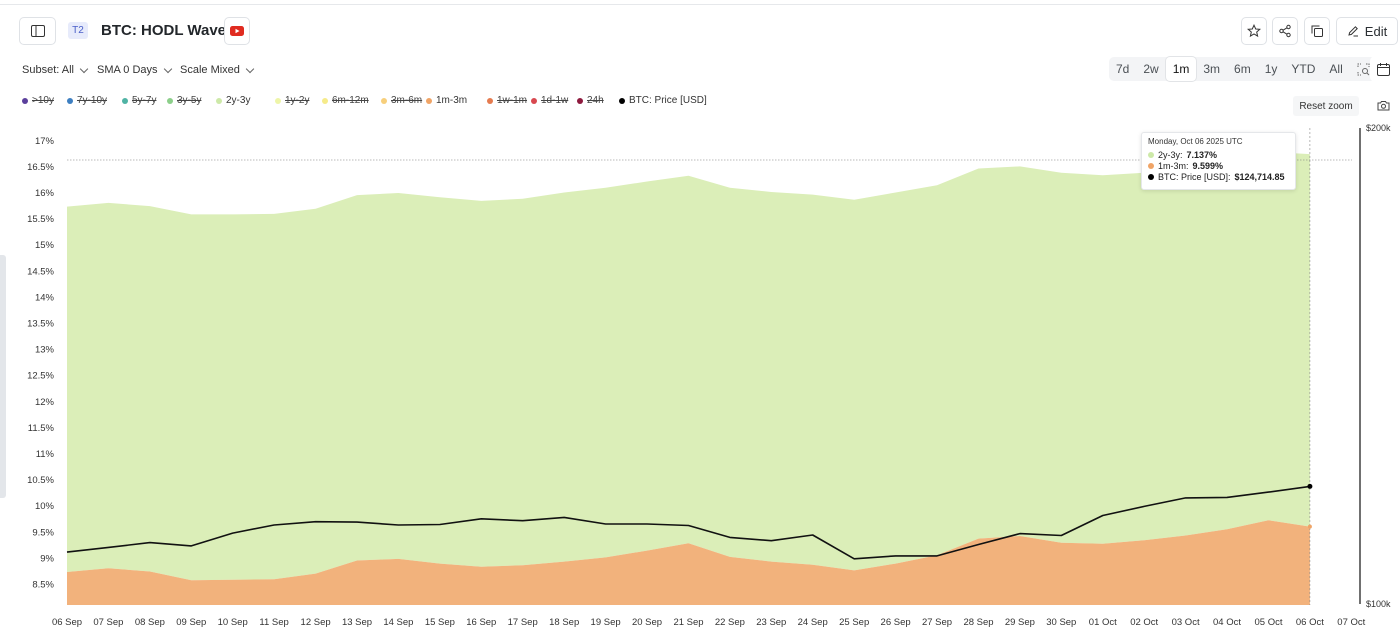  Describe the element at coordinates (233, 622) in the screenshot. I see `x-tick-label: 10 Sep` at that location.